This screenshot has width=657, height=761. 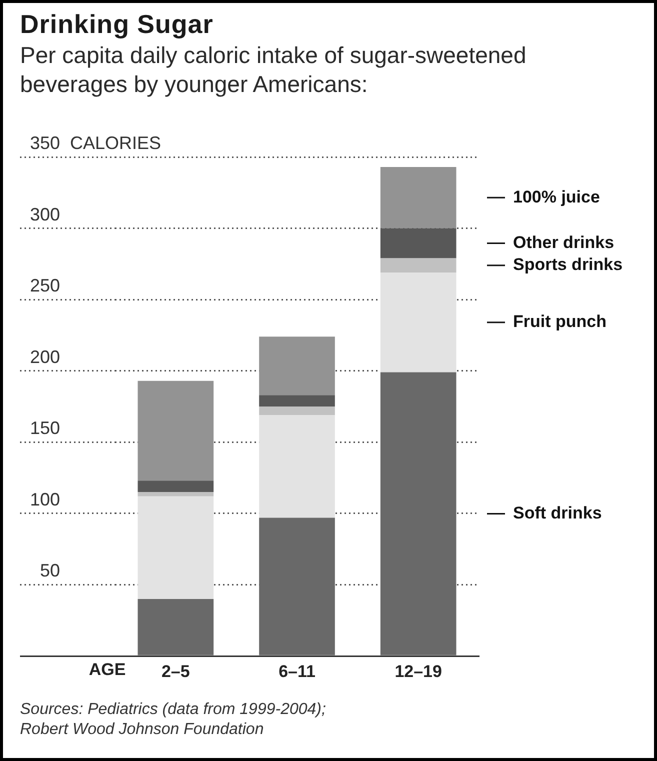 What do you see at coordinates (45, 142) in the screenshot?
I see `y-tick-label: 350` at bounding box center [45, 142].